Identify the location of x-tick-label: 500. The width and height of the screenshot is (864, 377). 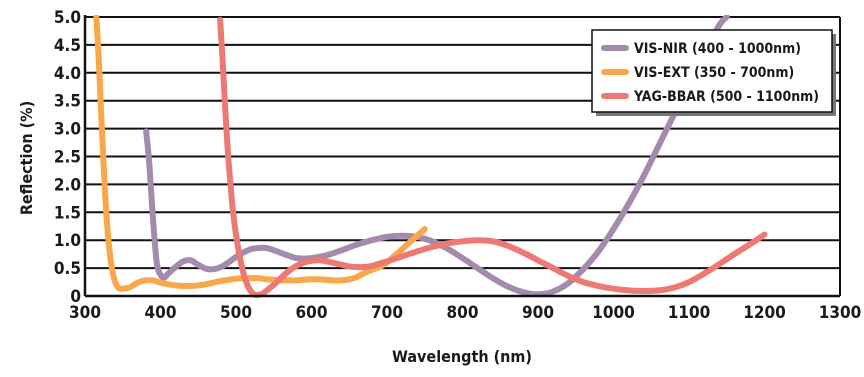
(236, 313).